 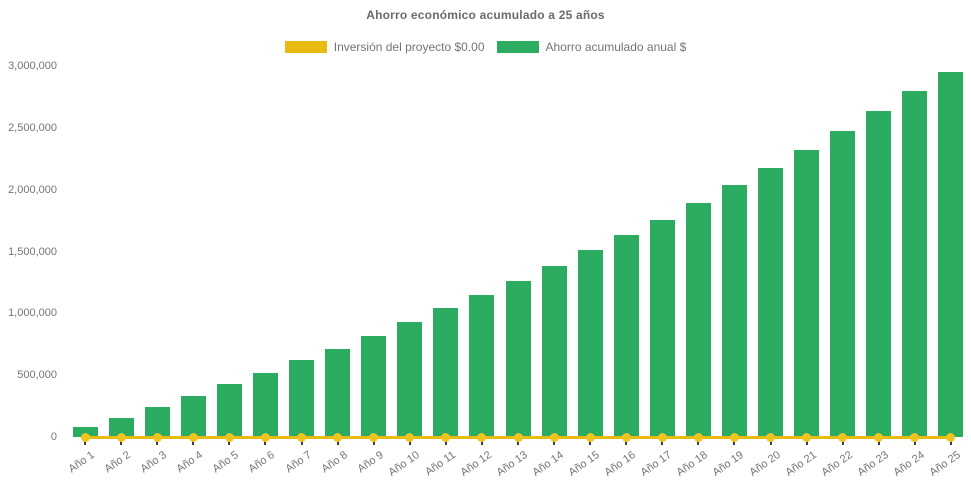 What do you see at coordinates (771, 437) in the screenshot?
I see `investment-point-año-20` at bounding box center [771, 437].